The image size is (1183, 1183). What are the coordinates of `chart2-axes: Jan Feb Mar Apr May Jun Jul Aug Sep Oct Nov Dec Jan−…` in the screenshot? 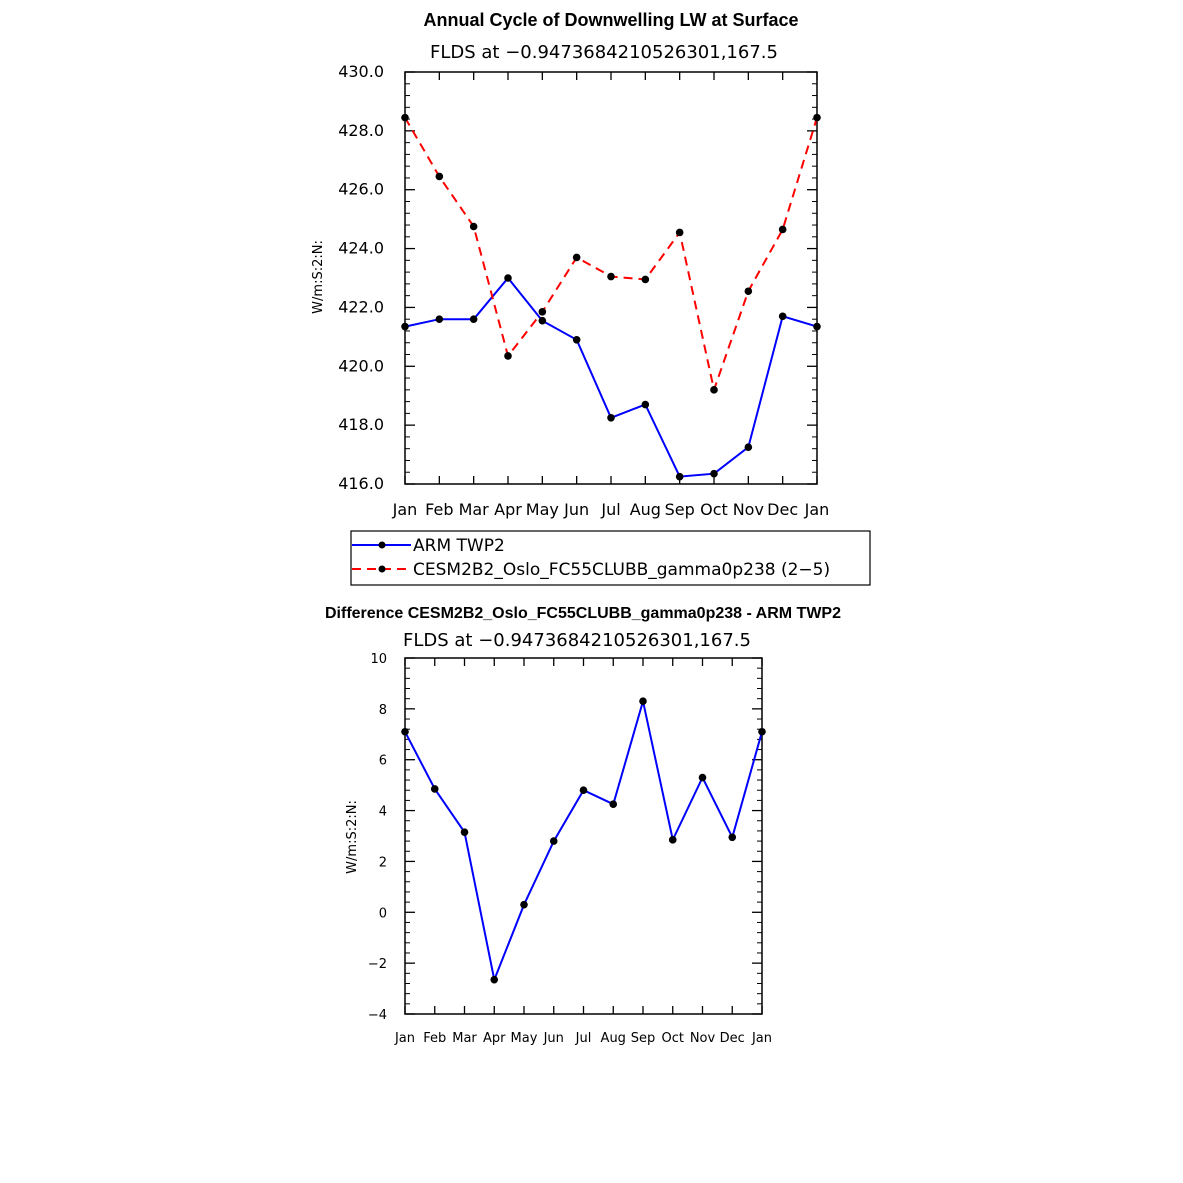 It's located at (570, 849).